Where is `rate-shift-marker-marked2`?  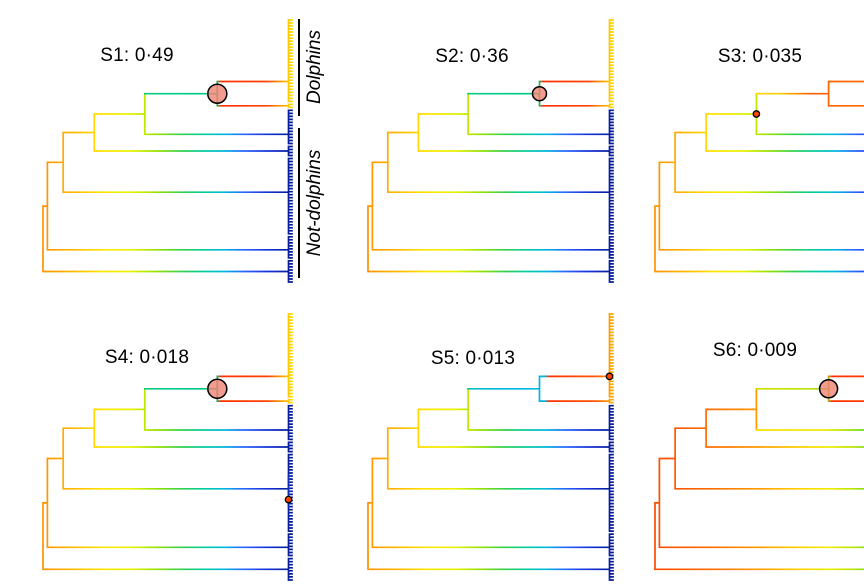
rate-shift-marker-marked2 is located at coordinates (288, 499).